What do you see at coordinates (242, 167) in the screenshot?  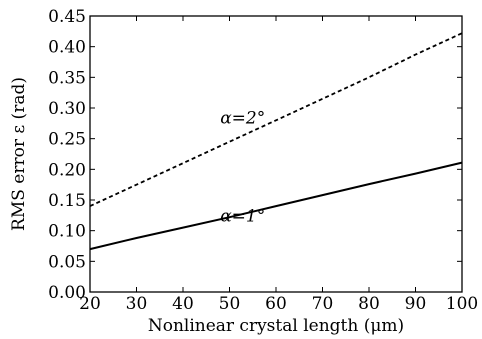 I see `annotations: α=2° α=1°` at bounding box center [242, 167].